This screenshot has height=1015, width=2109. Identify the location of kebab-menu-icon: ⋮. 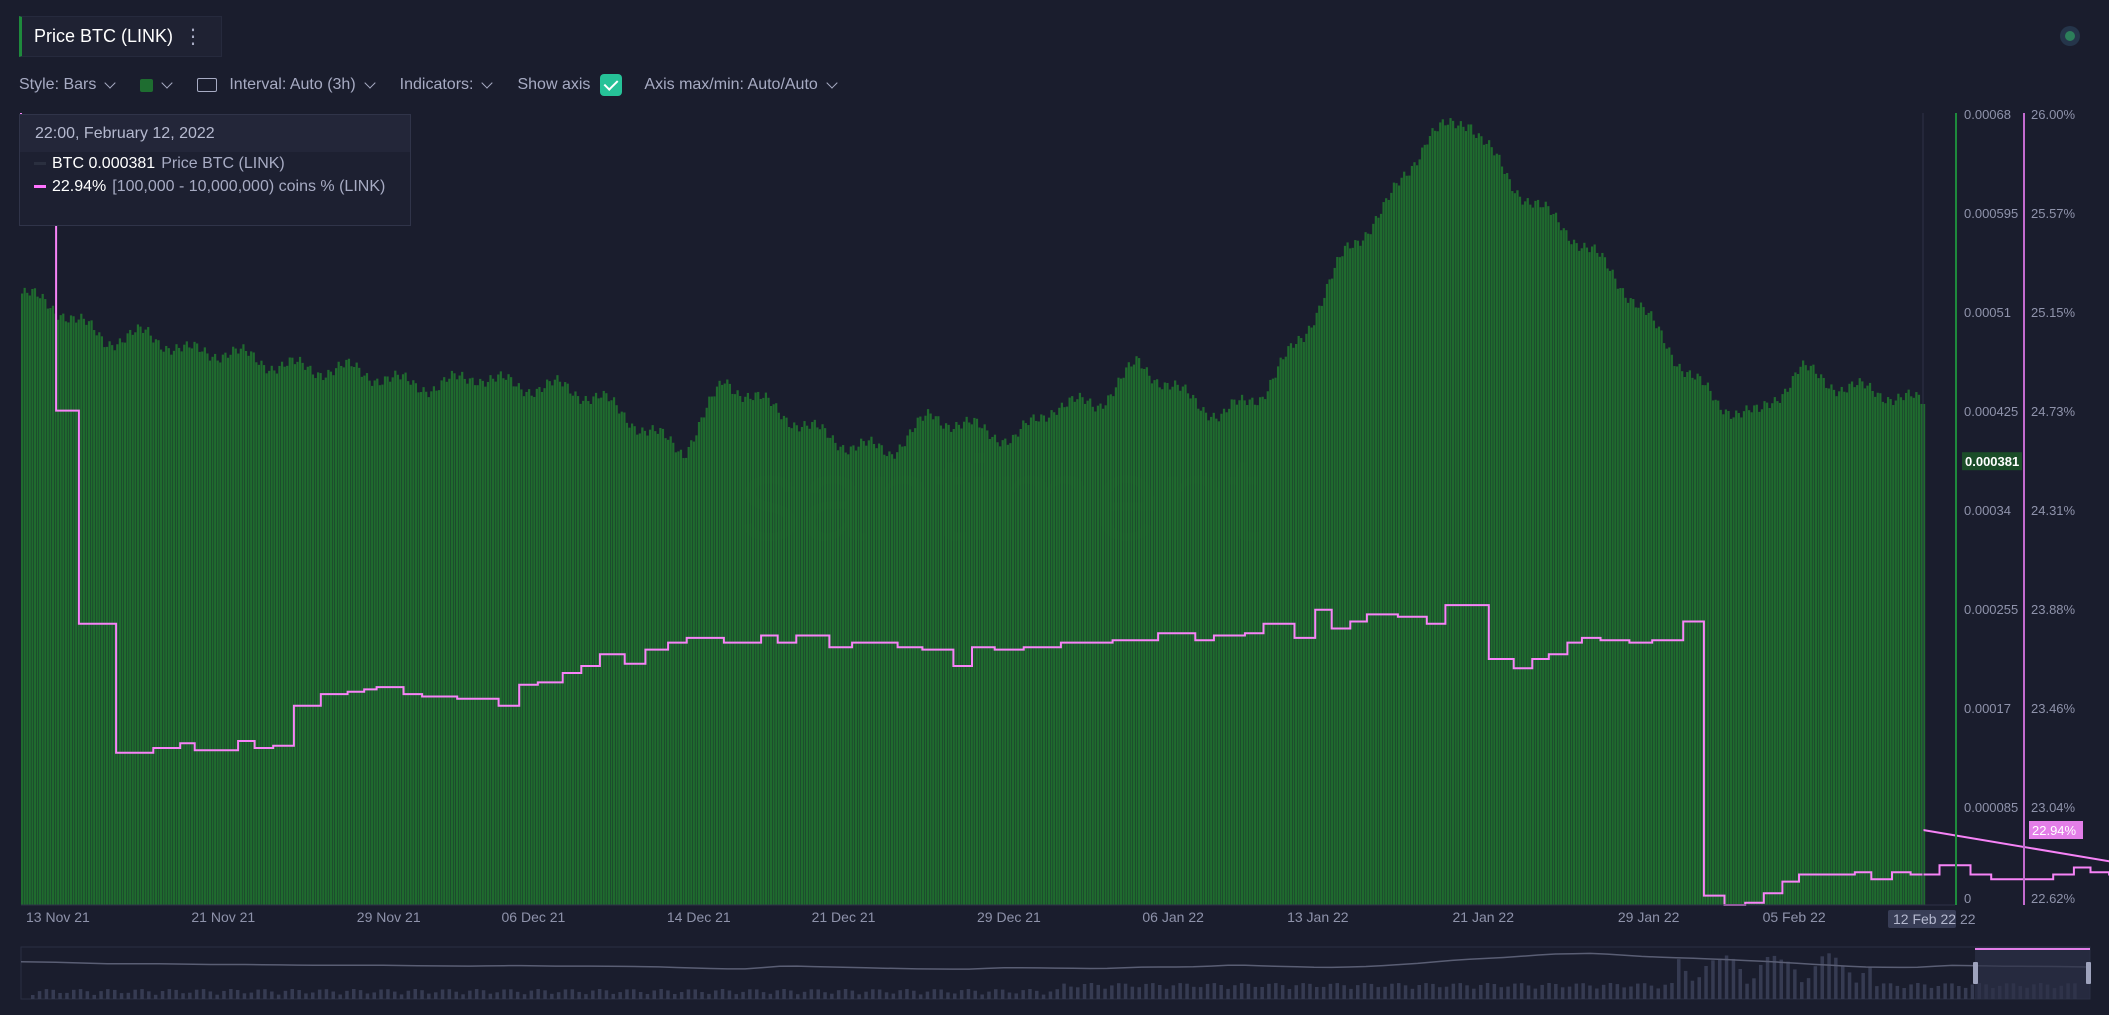
(193, 36).